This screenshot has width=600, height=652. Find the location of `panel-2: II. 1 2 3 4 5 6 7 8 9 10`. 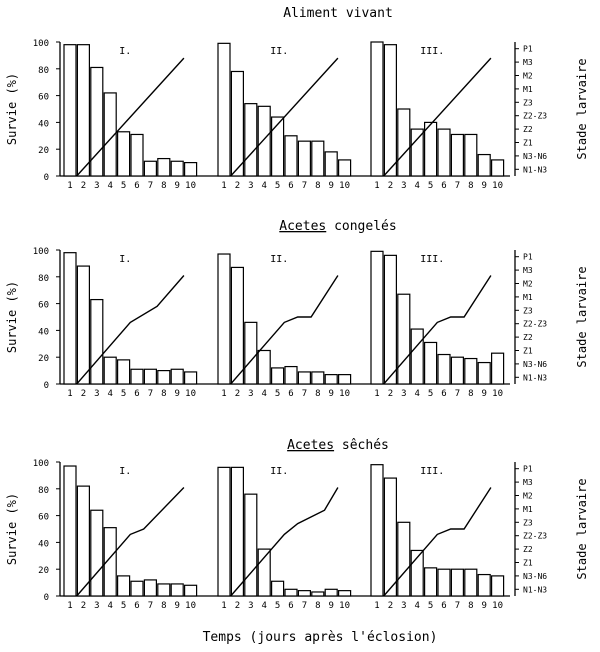

panel-2: II. 1 2 3 4 5 6 7 8 9 10 is located at coordinates (284, 116).